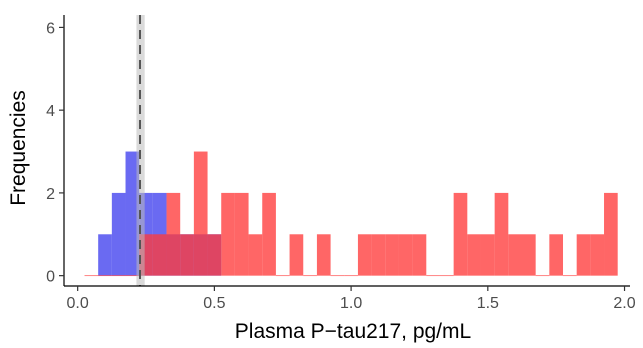  Describe the element at coordinates (351, 303) in the screenshot. I see `x-tick-label: 1.0` at that location.